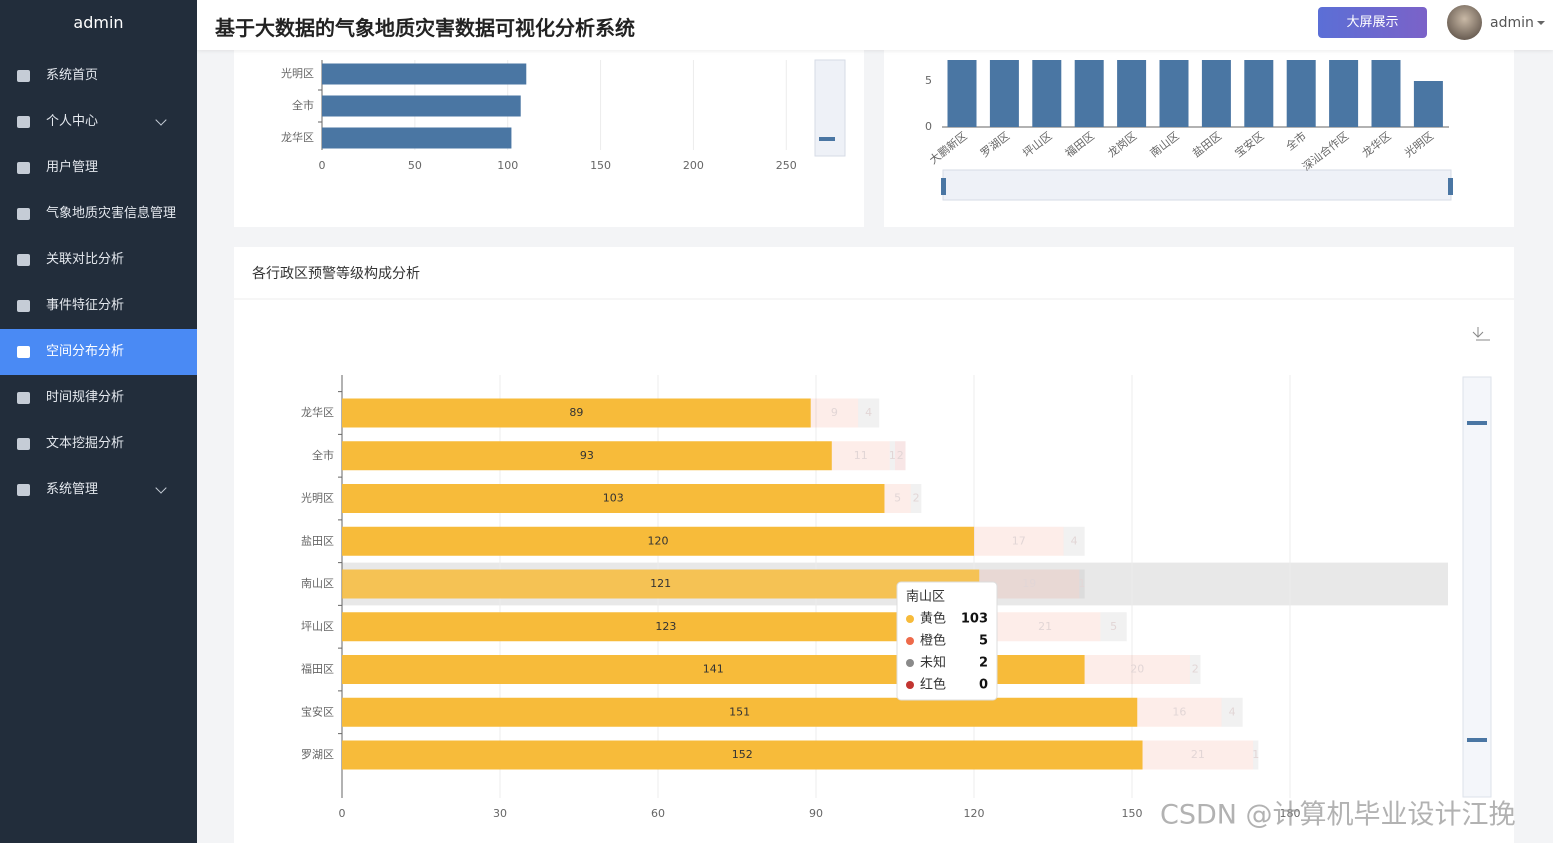 This screenshot has width=1553, height=843. I want to click on tooltip-name: 黄色, so click(933, 619).